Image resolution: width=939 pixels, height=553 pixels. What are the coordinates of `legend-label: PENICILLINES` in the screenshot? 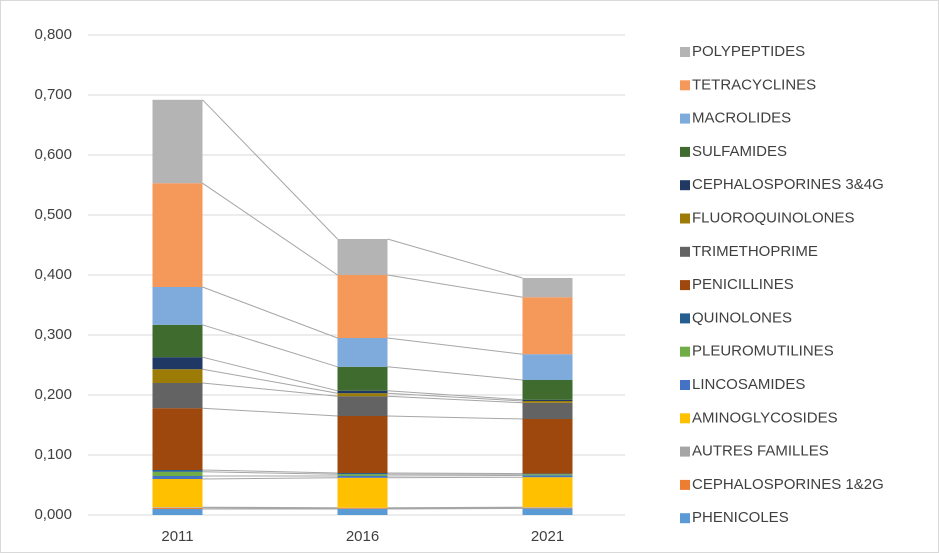 It's located at (743, 284).